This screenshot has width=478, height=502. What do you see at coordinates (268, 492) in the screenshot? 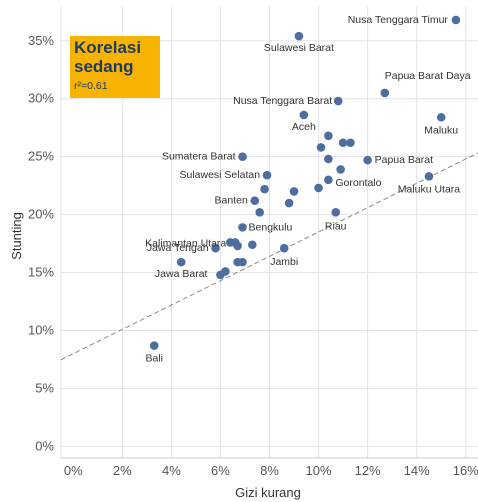
I see `x-axis-title: Gizi kurang` at bounding box center [268, 492].